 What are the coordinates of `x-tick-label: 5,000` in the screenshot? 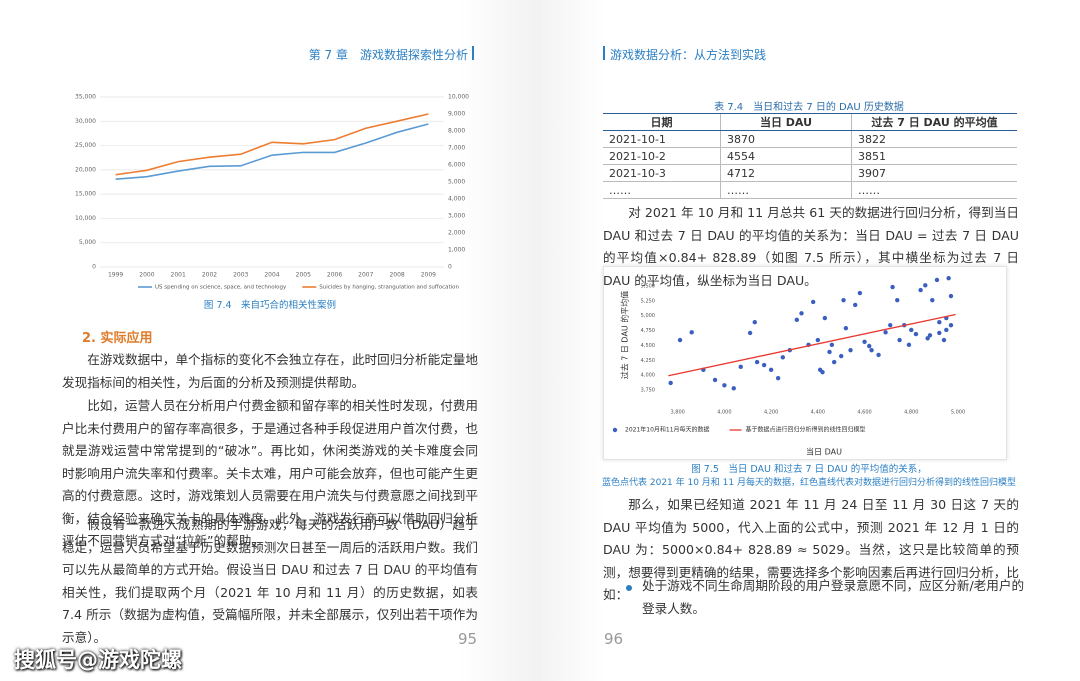 It's located at (958, 413).